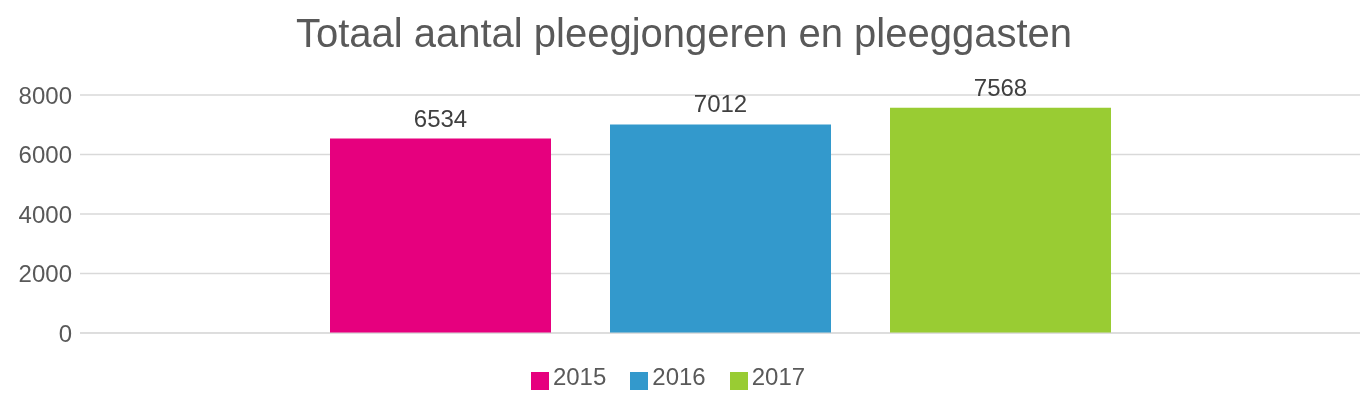 This screenshot has width=1368, height=411. I want to click on data-label: 6534, so click(440, 118).